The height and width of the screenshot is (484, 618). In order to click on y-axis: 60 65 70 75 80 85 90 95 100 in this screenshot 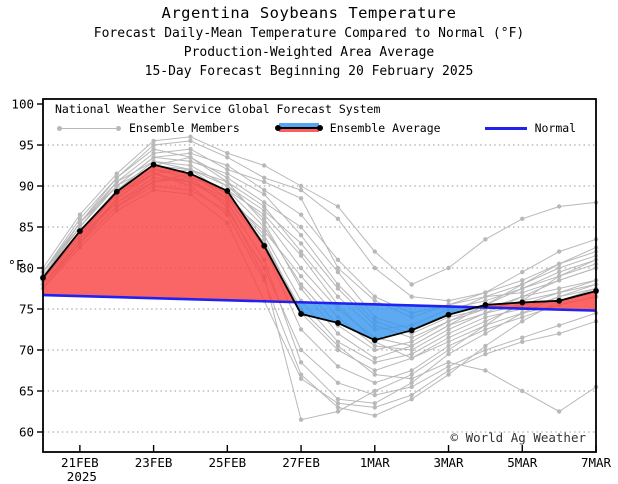, I will do `click(27, 268)`.